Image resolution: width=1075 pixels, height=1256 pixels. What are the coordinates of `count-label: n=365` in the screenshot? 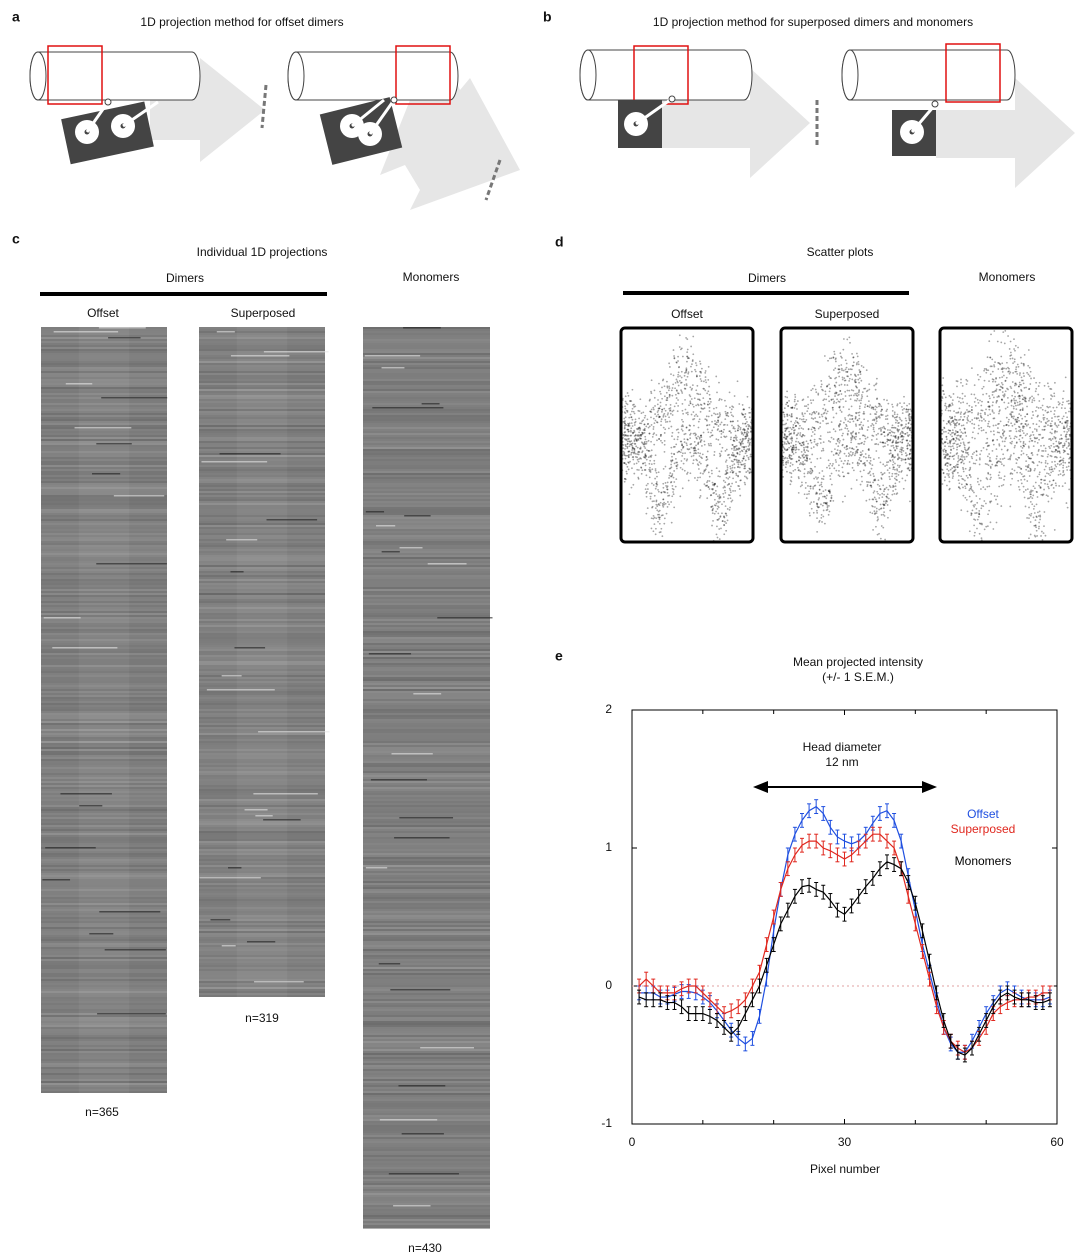 It's located at (102, 1112).